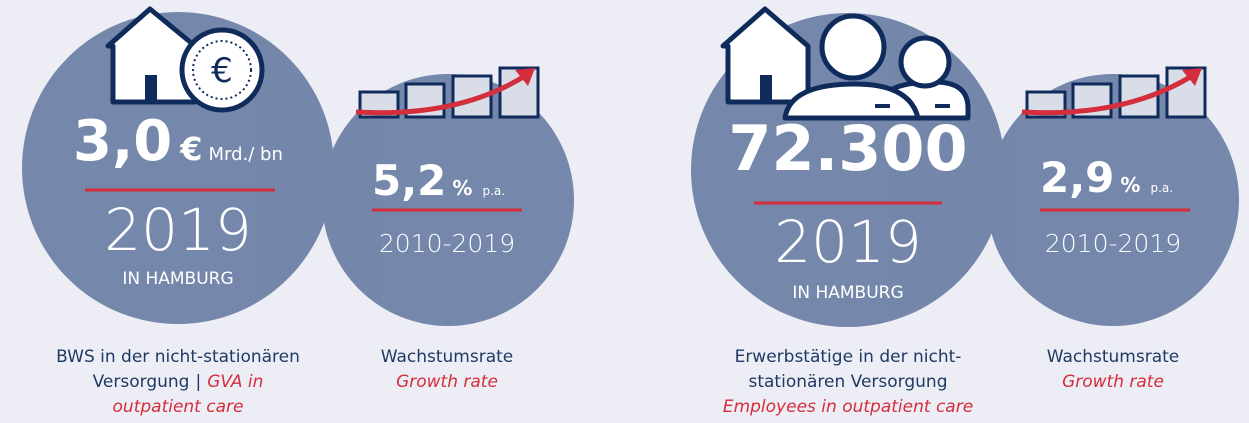  Describe the element at coordinates (845, 63) in the screenshot. I see `house-people-icon` at that location.